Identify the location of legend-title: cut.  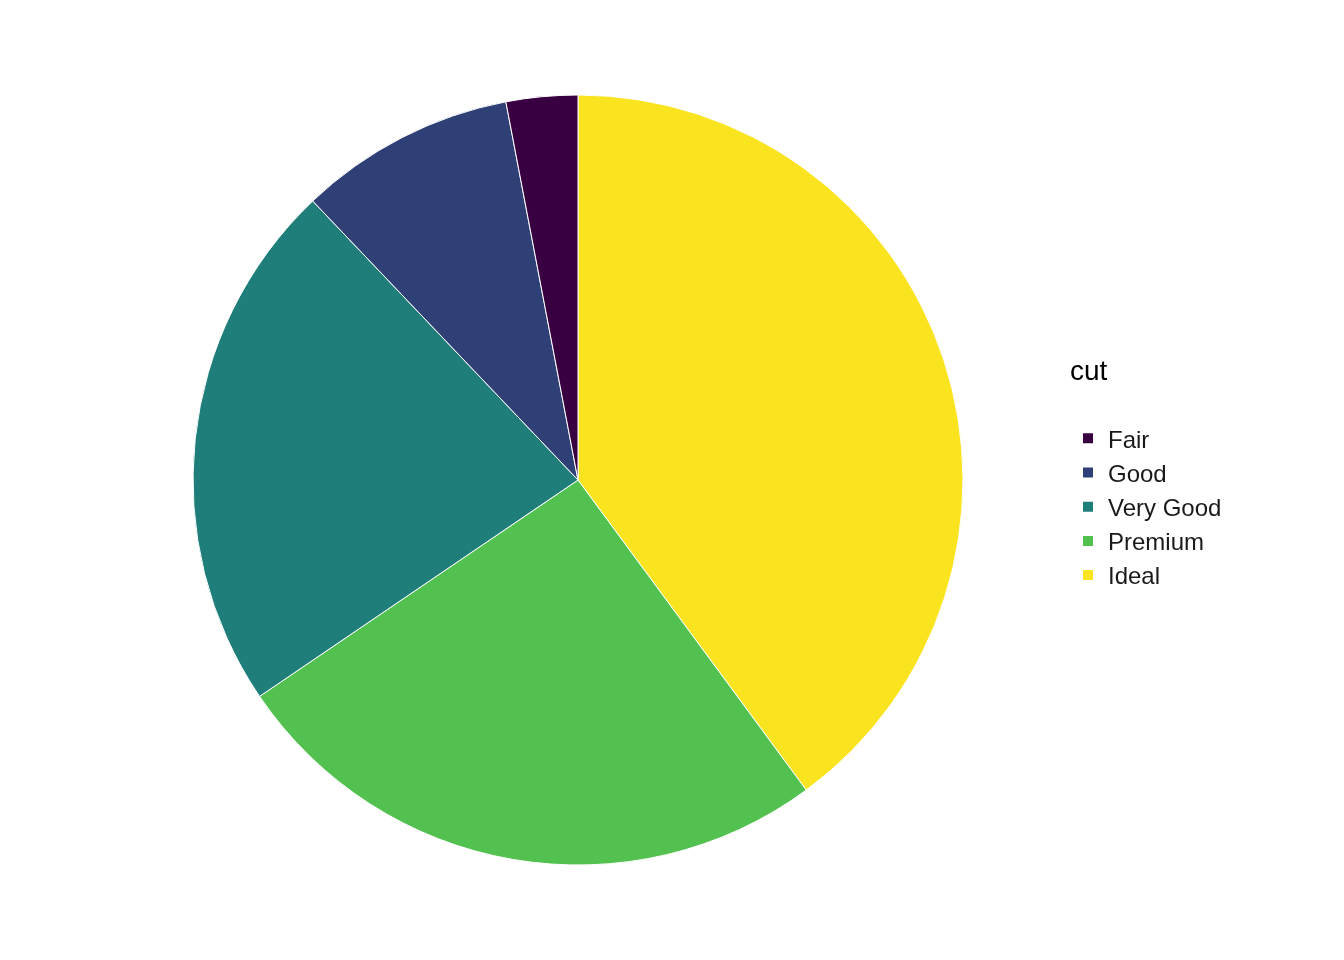
(1089, 370).